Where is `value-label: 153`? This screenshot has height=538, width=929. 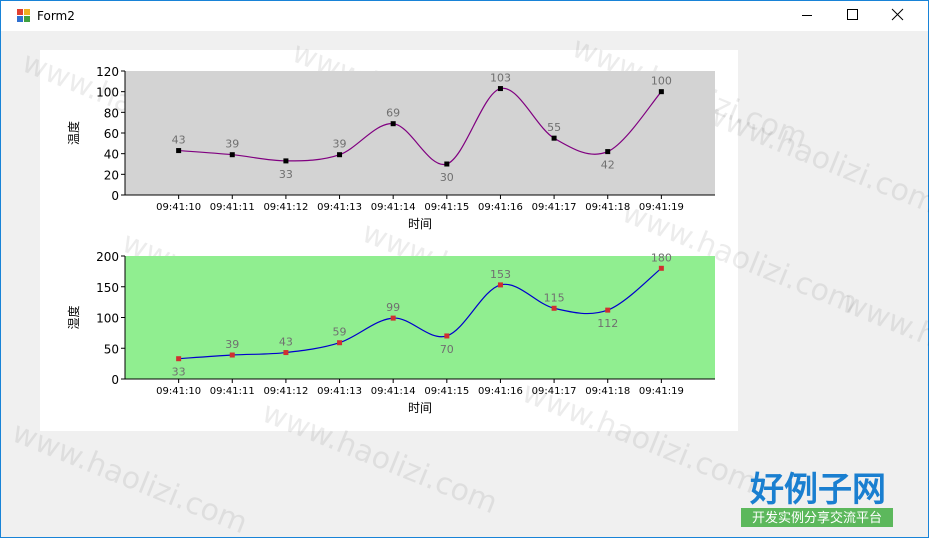 value-label: 153 is located at coordinates (500, 274).